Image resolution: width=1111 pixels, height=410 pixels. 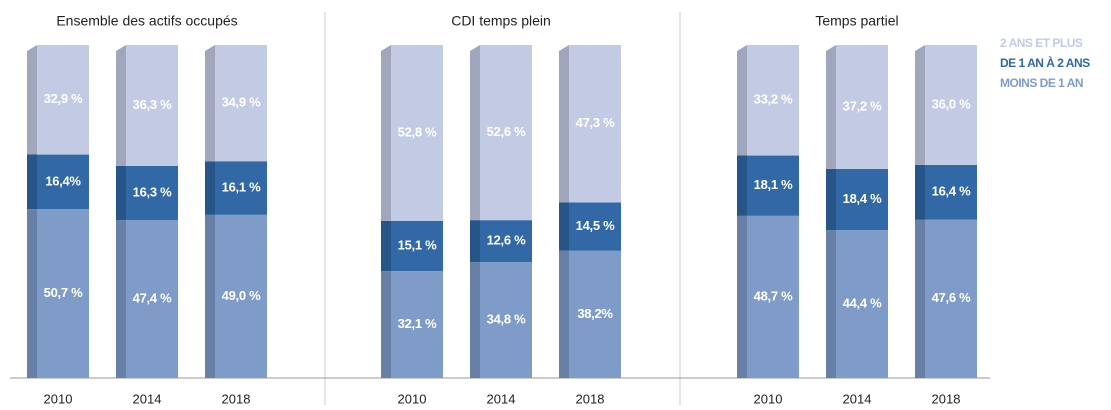 What do you see at coordinates (1045, 62) in the screenshot?
I see `legend-entry: DE 1 AN À 2 ANS` at bounding box center [1045, 62].